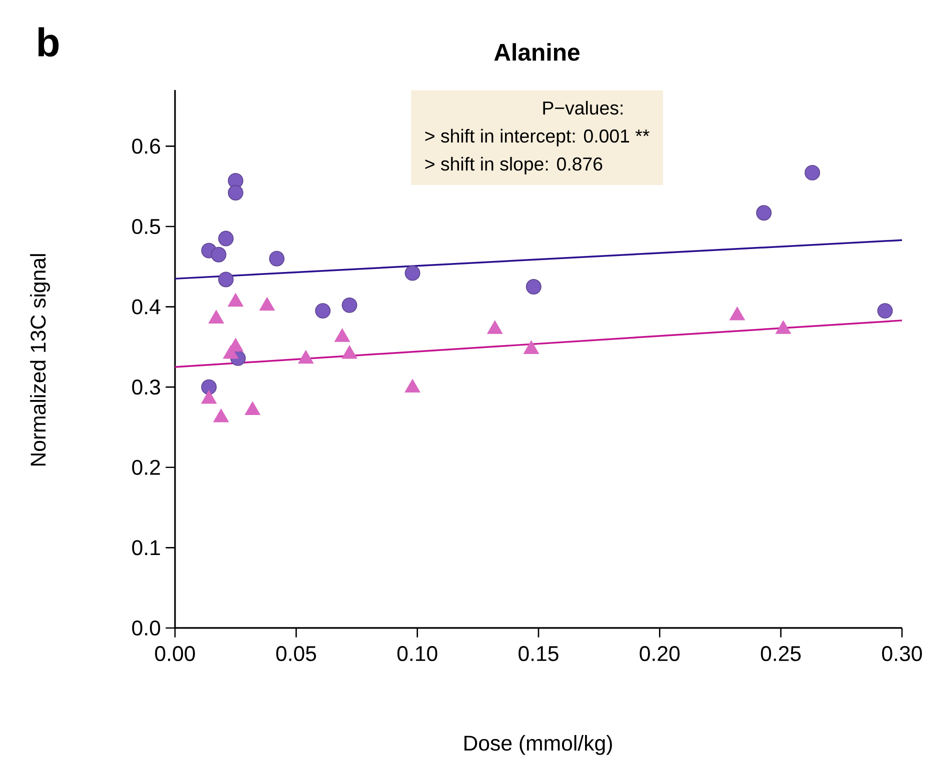 This screenshot has width=945, height=770. What do you see at coordinates (146, 387) in the screenshot?
I see `y-tick-label: 0.3` at bounding box center [146, 387].